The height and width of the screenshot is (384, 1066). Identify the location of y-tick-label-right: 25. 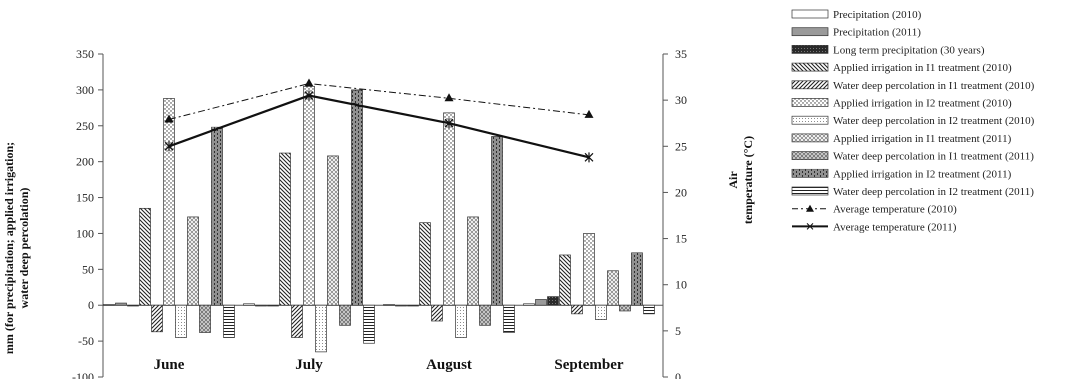
(681, 146).